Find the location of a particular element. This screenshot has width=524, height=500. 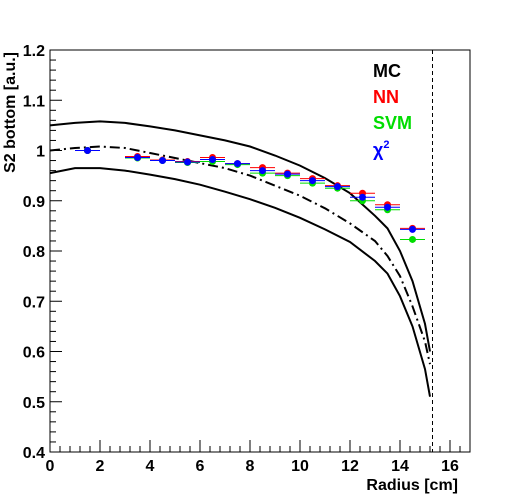

y-tick-label: 0.6 is located at coordinates (34, 353).